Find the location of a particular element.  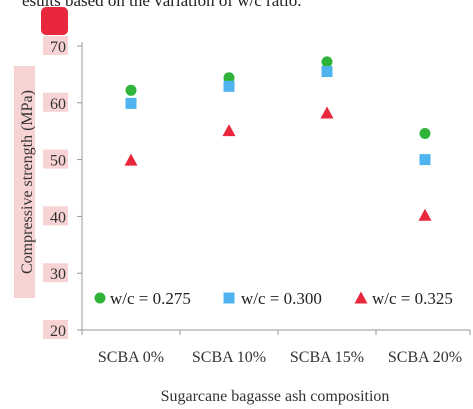

y-tick-label: 50 is located at coordinates (58, 161).